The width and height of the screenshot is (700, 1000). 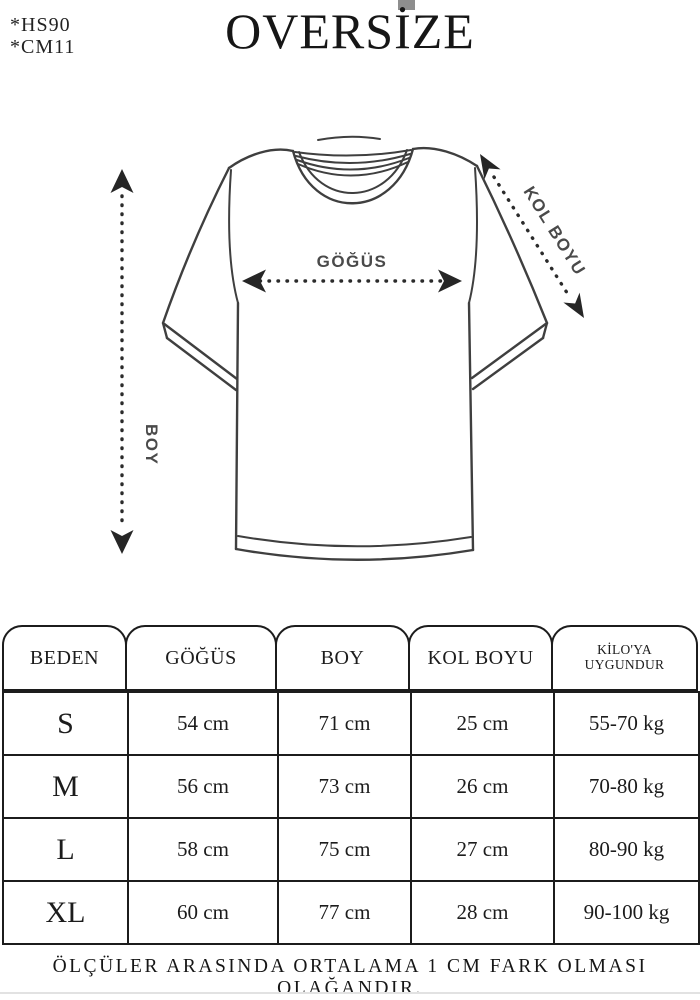 What do you see at coordinates (203, 912) in the screenshot?
I see `chest-cell: 60 cm` at bounding box center [203, 912].